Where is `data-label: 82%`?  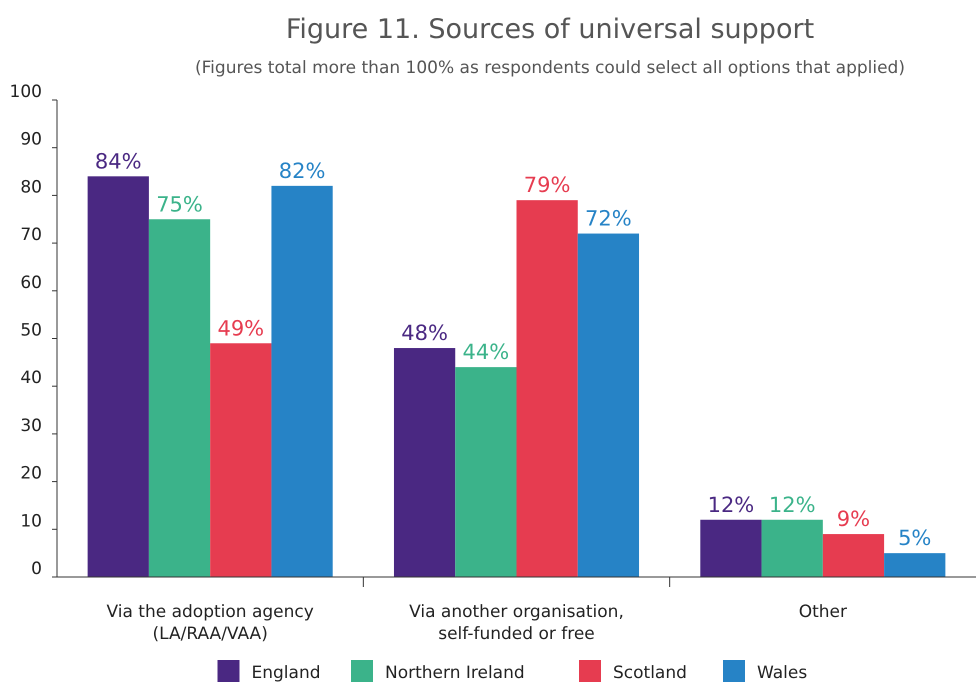 data-label: 82% is located at coordinates (302, 170).